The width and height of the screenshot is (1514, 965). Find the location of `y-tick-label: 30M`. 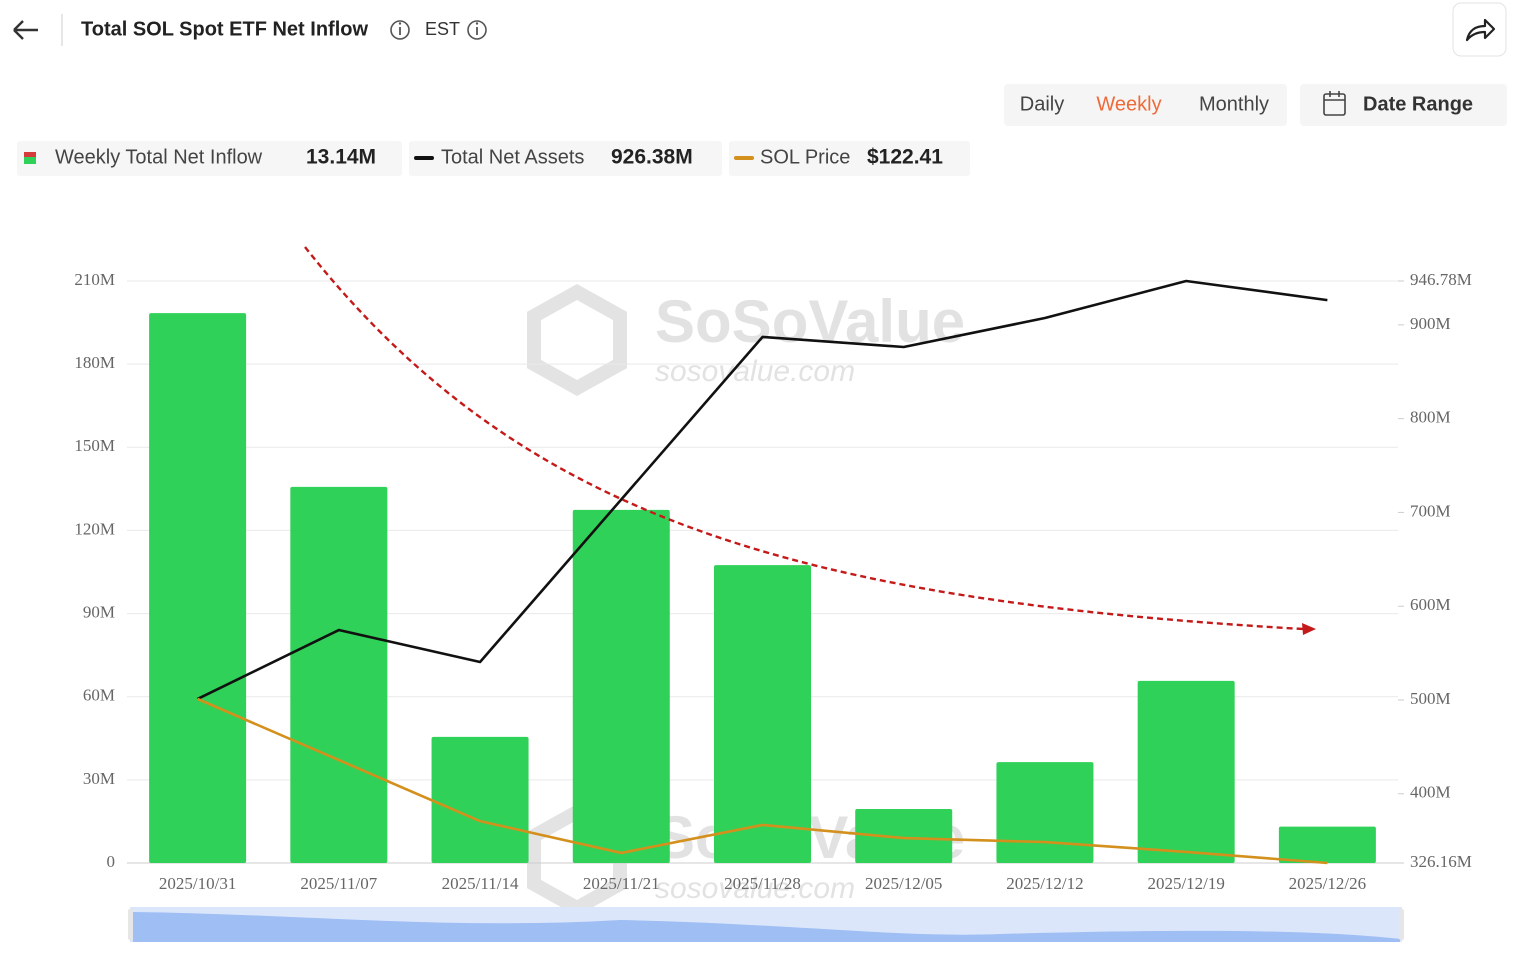

y-tick-label: 30M is located at coordinates (99, 778).